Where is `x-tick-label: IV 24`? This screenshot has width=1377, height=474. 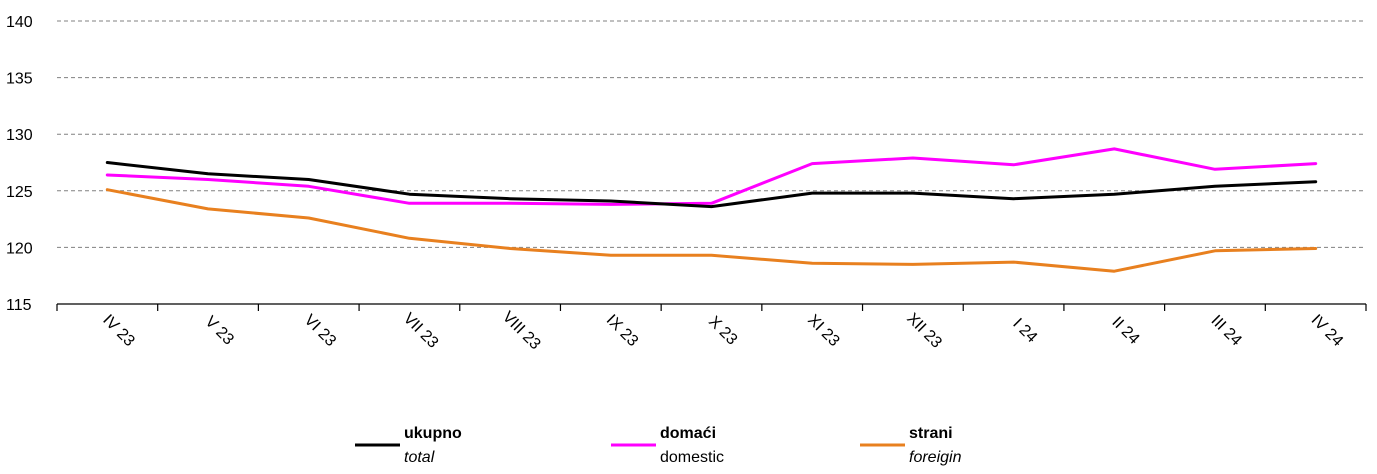
x-tick-label: IV 24 is located at coordinates (1327, 331).